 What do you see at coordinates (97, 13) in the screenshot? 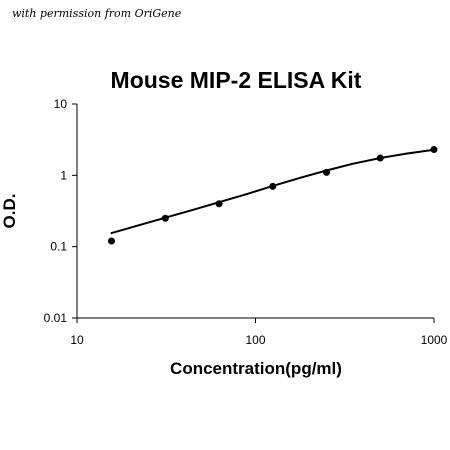
I see `credit-text: with permission from OriGene` at bounding box center [97, 13].